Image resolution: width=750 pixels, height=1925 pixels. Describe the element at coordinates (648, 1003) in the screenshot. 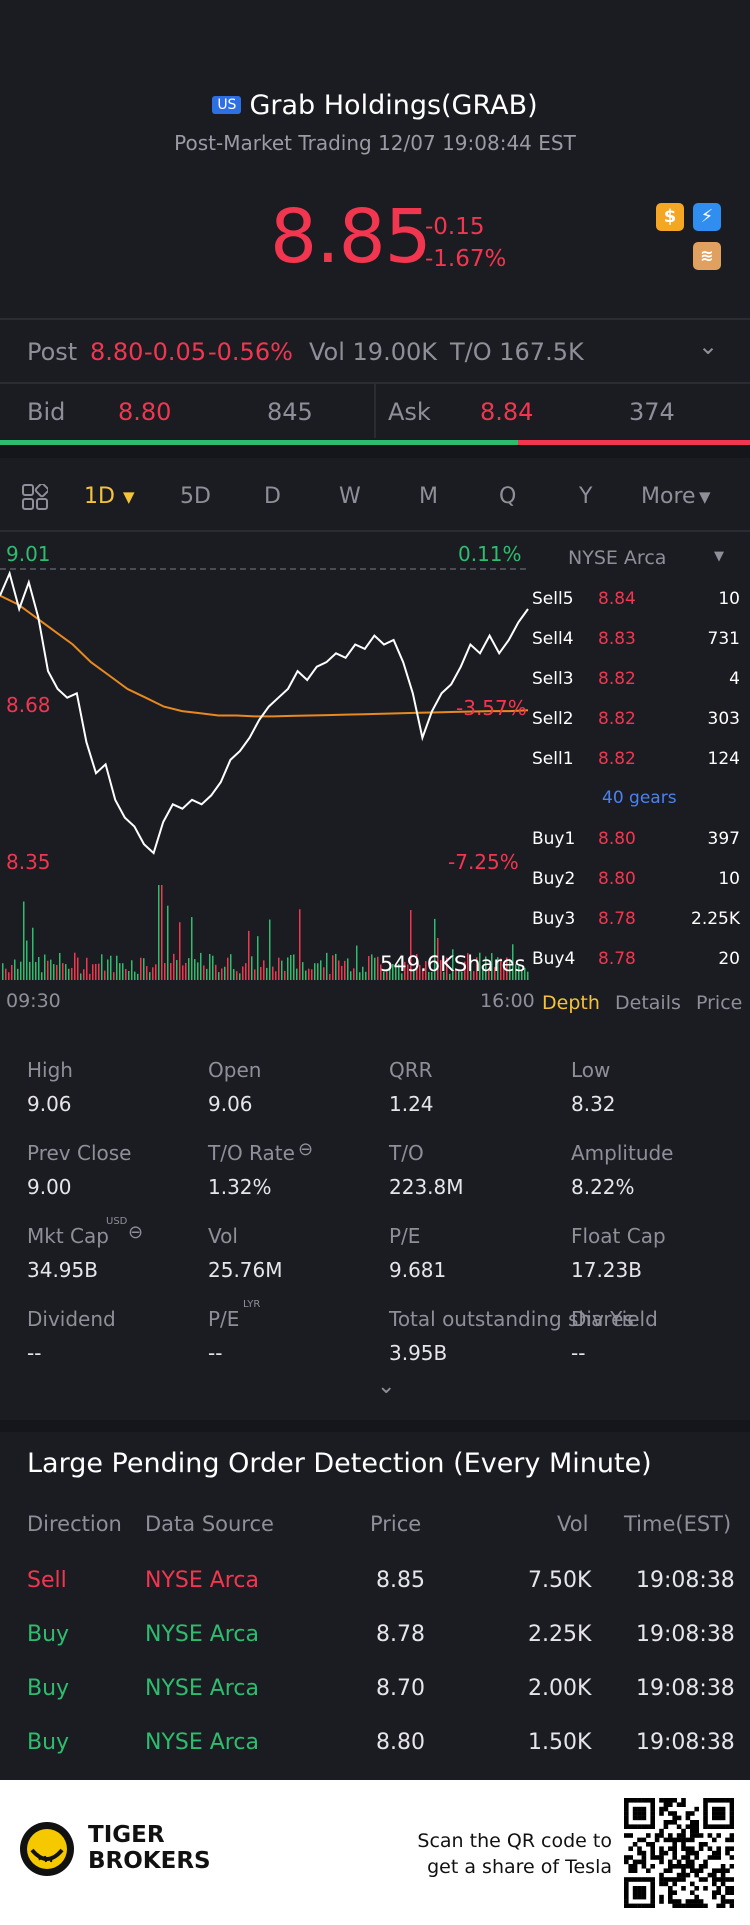

I see `tab-details: Details` at that location.